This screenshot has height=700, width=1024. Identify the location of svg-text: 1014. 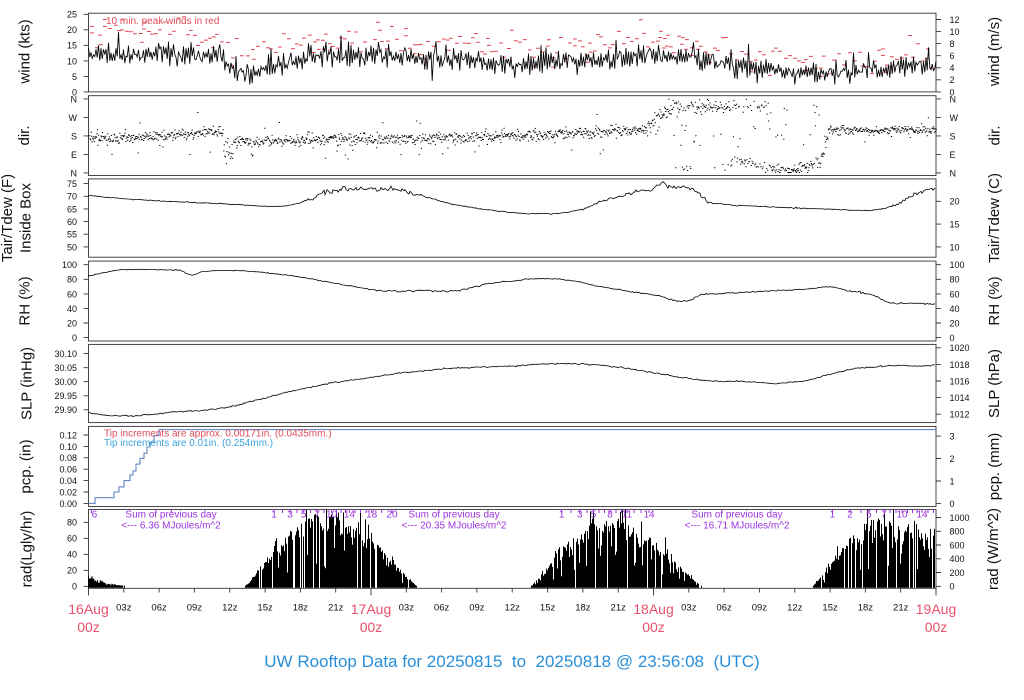
(960, 398).